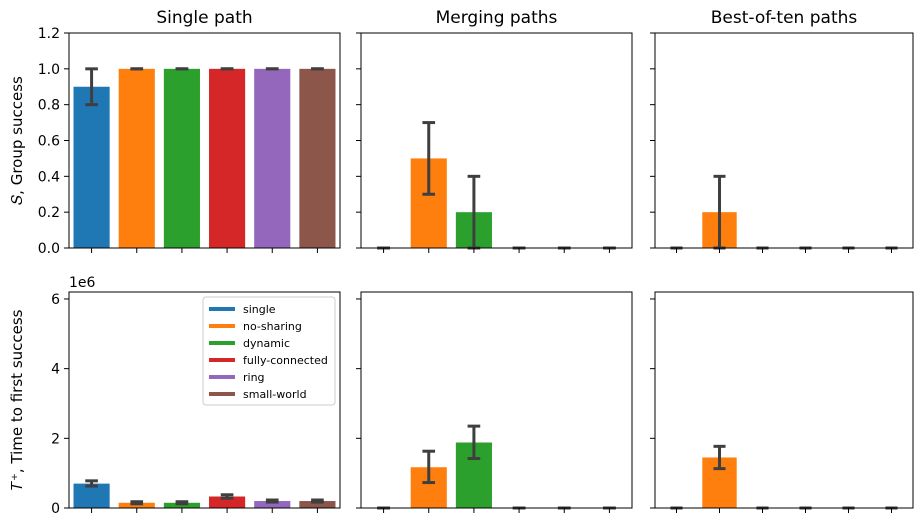  I want to click on legend-label-single: single, so click(259, 309).